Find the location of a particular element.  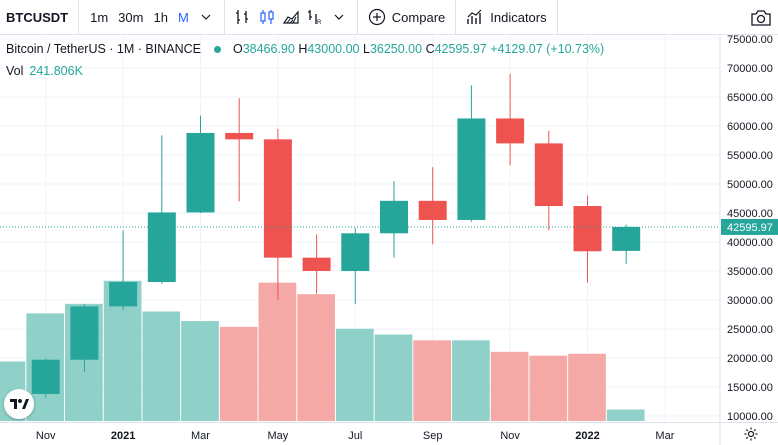

area-icon is located at coordinates (291, 17).